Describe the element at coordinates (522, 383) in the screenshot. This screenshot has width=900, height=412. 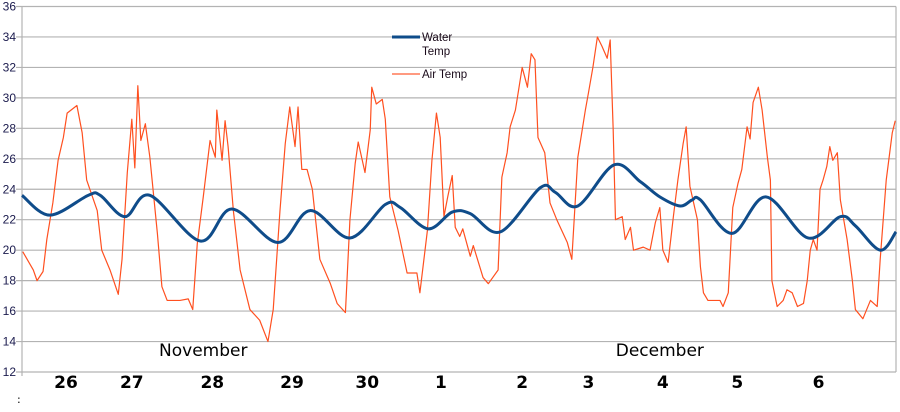
I see `day-label: 2` at that location.